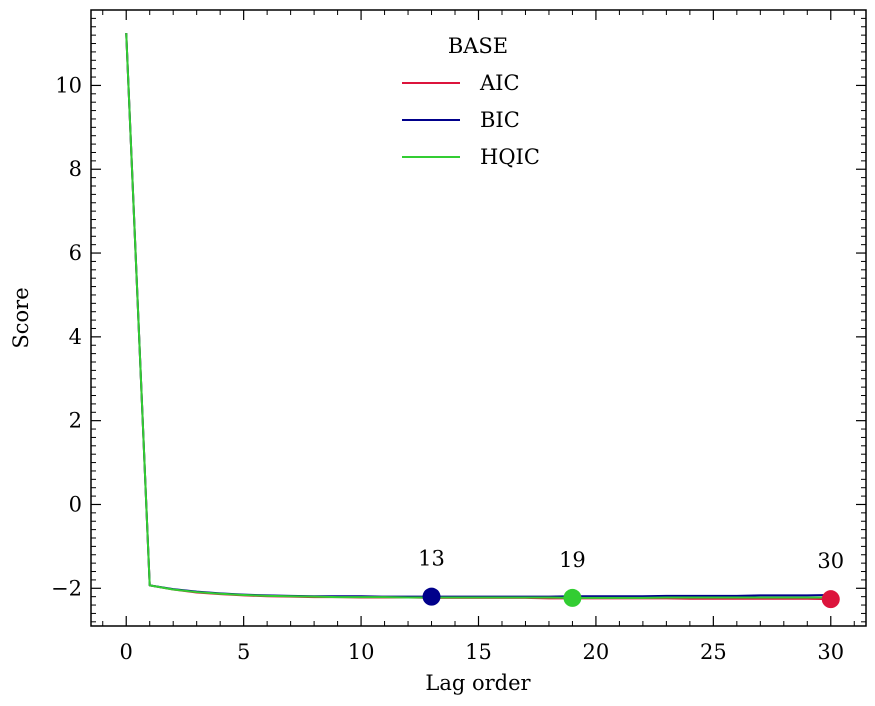  What do you see at coordinates (75, 421) in the screenshot?
I see `y-tick-label: 2` at bounding box center [75, 421].